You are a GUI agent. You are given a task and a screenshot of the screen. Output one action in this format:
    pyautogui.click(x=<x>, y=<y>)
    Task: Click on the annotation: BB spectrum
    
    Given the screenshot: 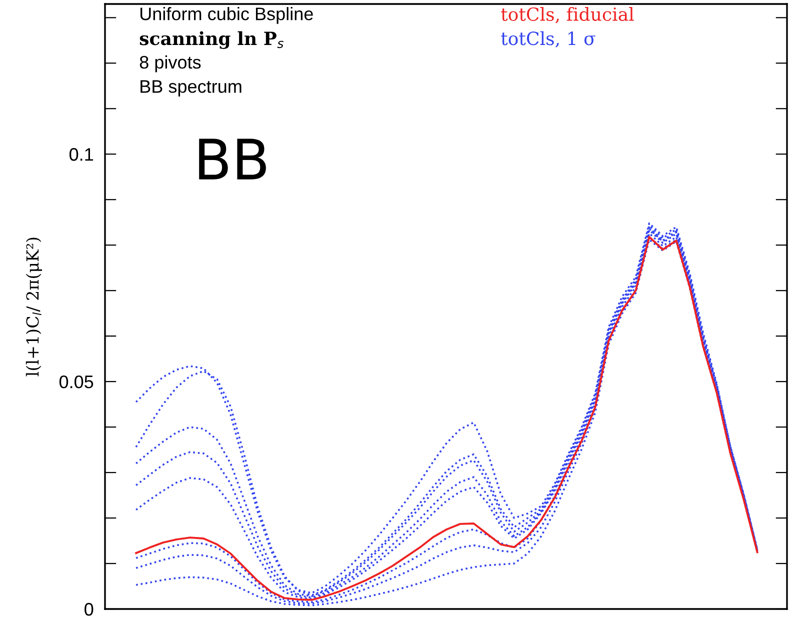 What is the action you would take?
    pyautogui.click(x=191, y=88)
    